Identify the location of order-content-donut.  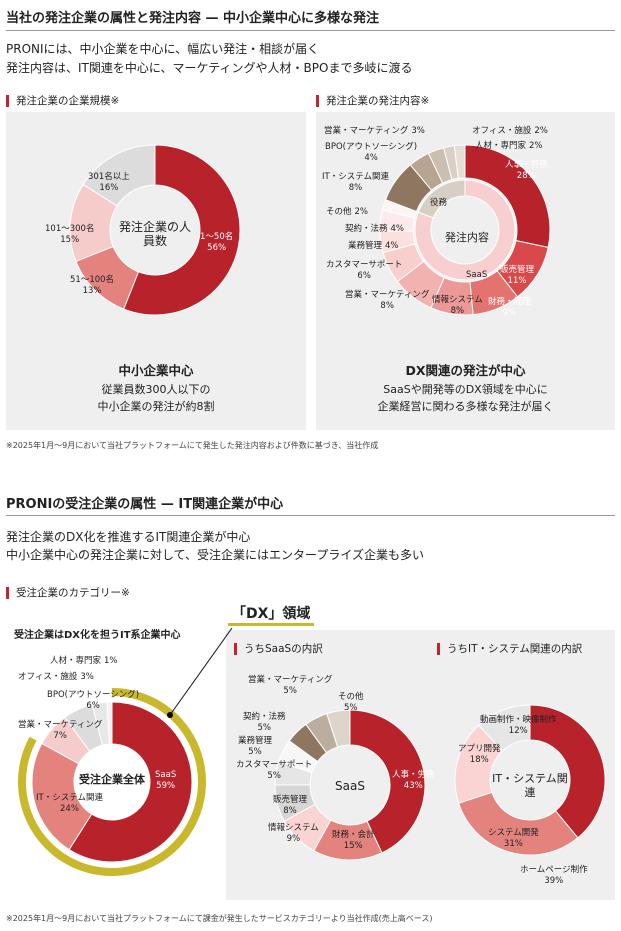
(465, 230).